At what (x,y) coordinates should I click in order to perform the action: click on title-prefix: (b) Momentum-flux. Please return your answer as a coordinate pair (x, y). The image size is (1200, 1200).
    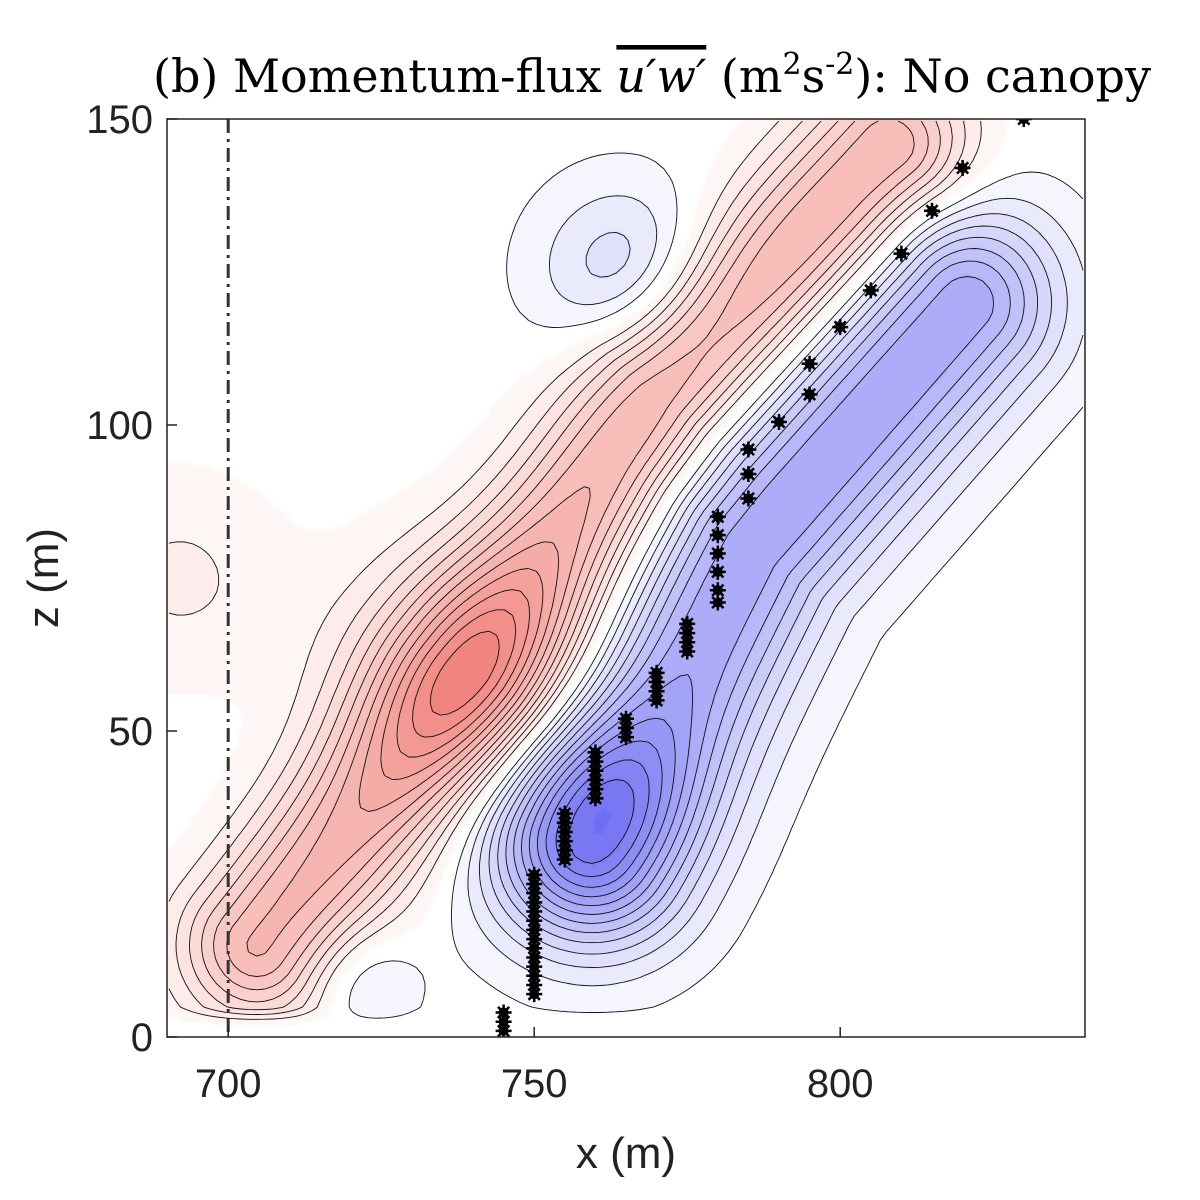
    Looking at the image, I should click on (384, 76).